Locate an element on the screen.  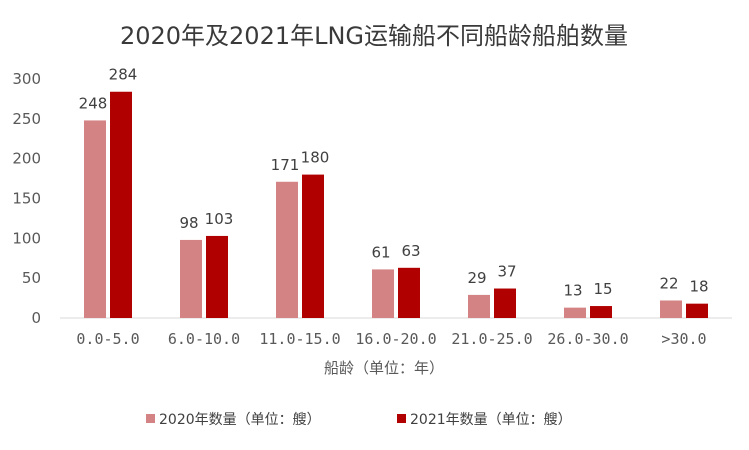
data-label: 15 is located at coordinates (602, 289).